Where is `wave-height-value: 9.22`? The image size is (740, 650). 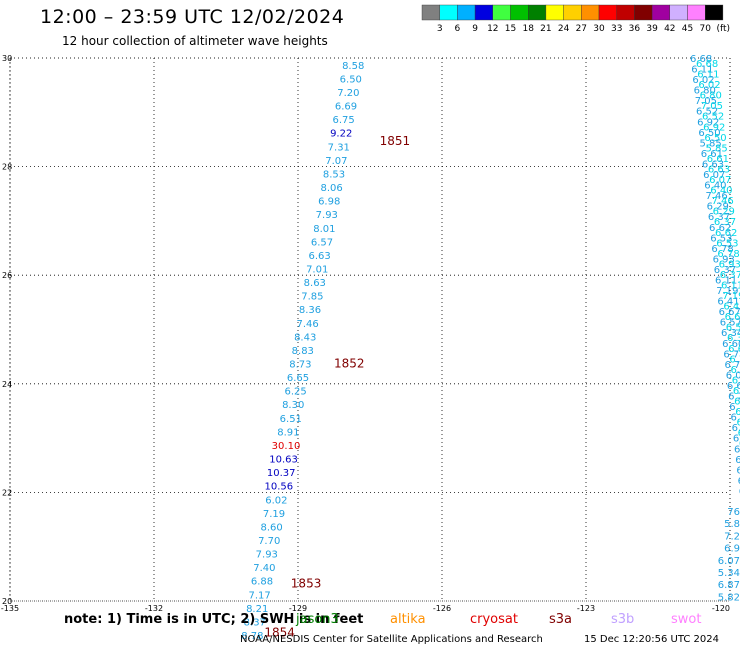 wave-height-value: 9.22 is located at coordinates (341, 134).